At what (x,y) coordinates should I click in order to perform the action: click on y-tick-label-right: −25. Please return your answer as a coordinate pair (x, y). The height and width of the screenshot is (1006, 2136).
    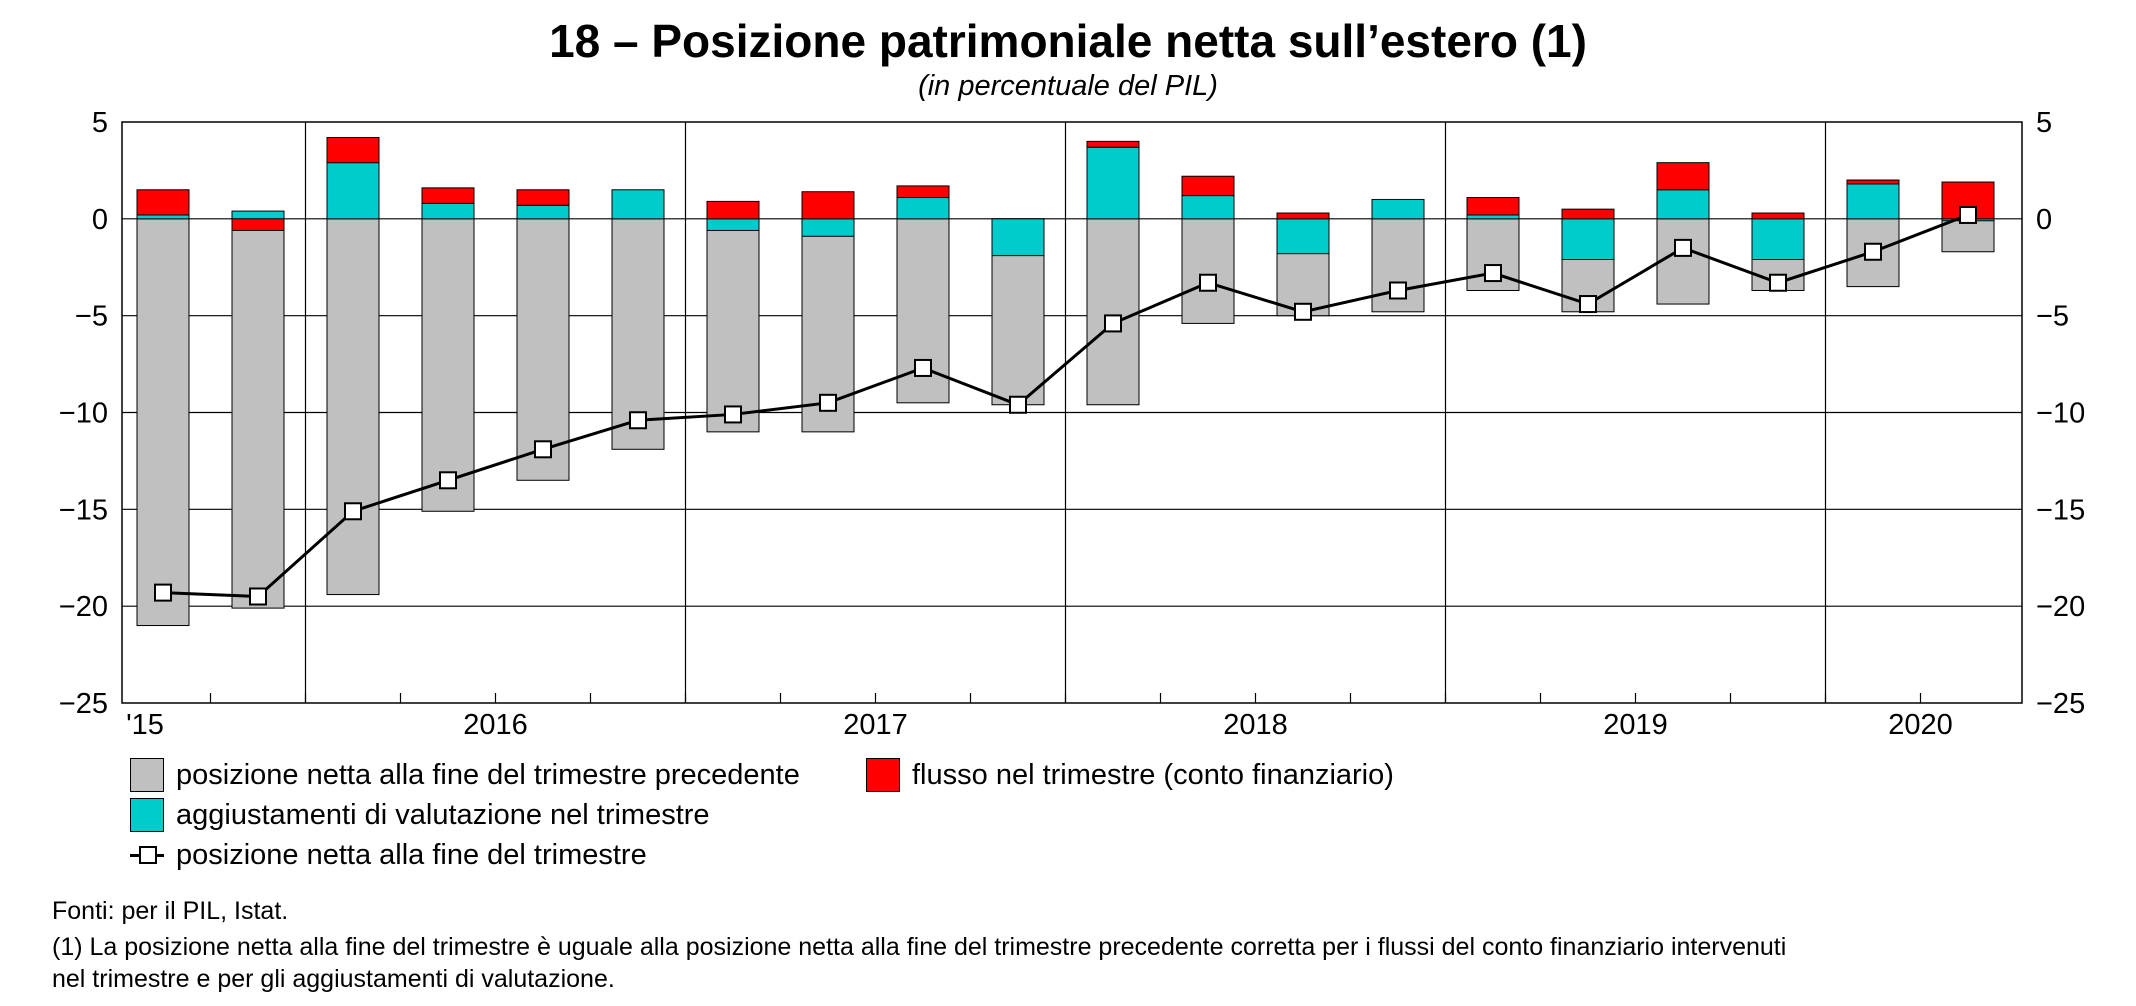
    Looking at the image, I should click on (2060, 704).